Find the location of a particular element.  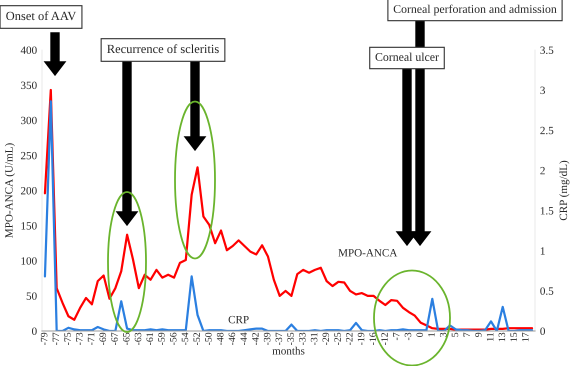

y2-tick-label: 2 is located at coordinates (542, 170).